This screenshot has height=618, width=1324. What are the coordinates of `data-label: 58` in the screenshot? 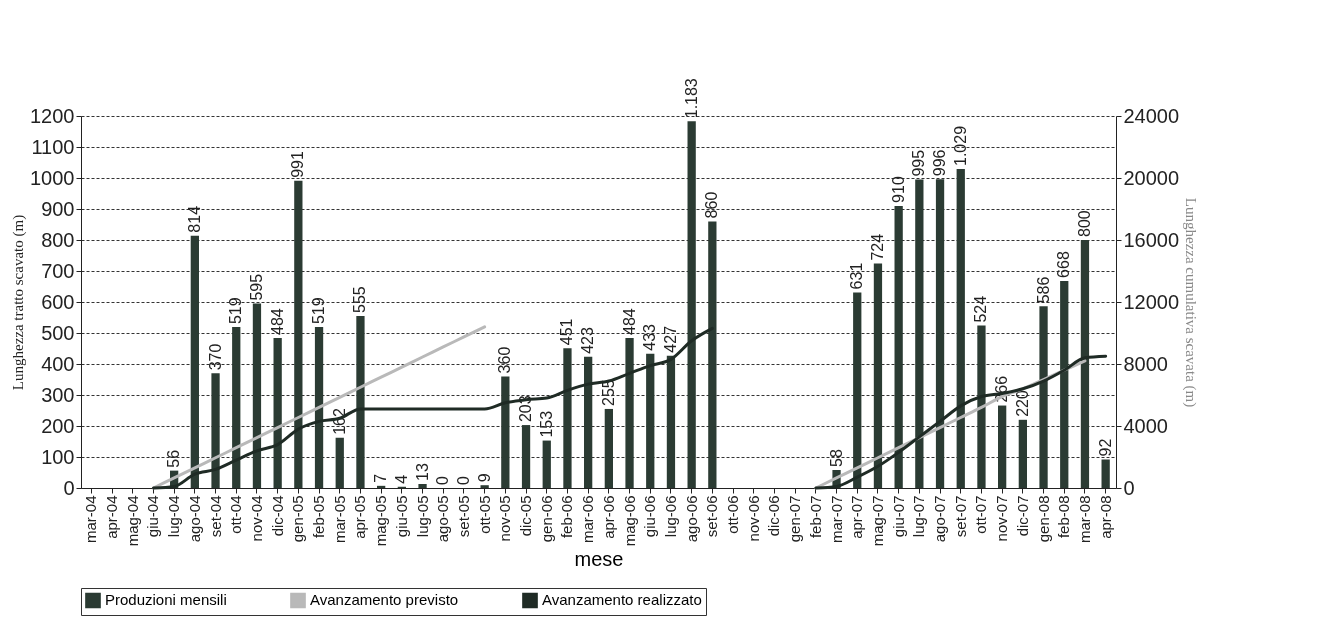 It's located at (836, 458).